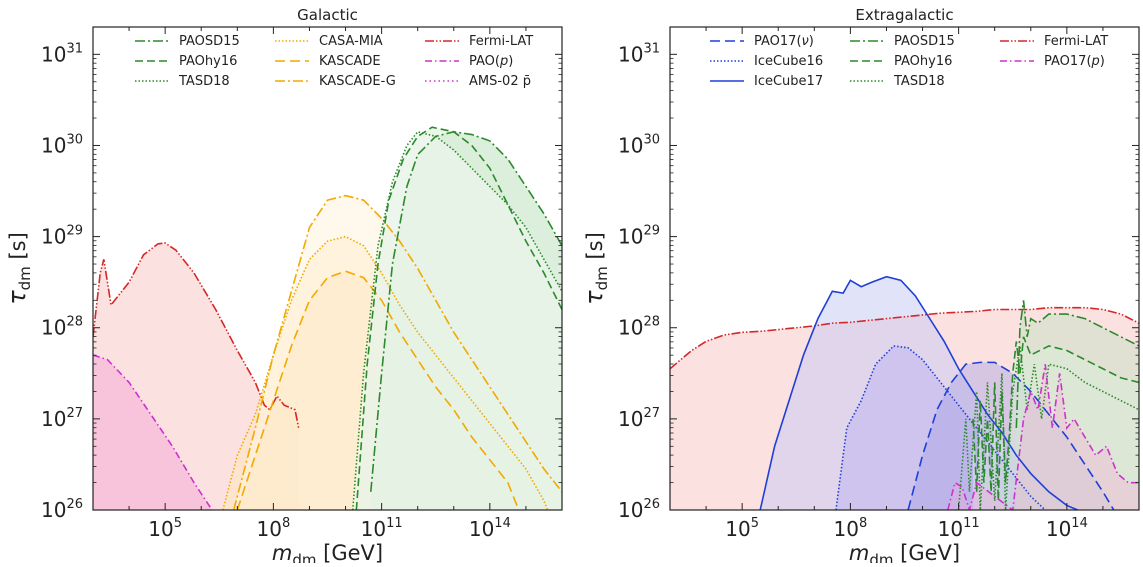  I want to click on legend-label: IceCube17, so click(788, 81).